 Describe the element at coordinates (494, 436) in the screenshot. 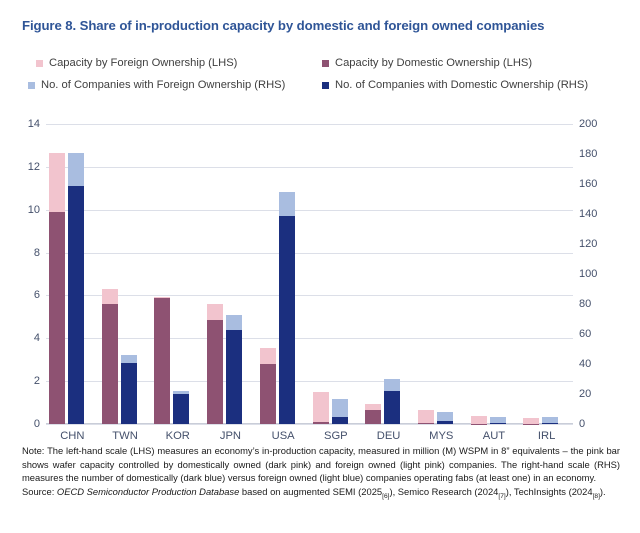

I see `x-label-aut: AUT` at that location.